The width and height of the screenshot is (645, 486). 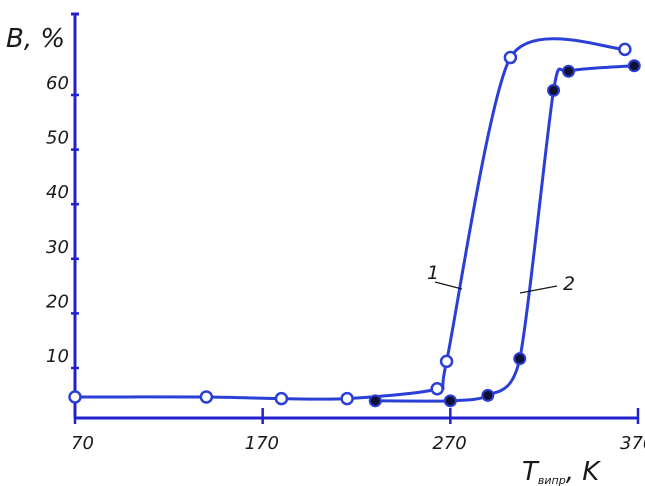 What do you see at coordinates (57, 138) in the screenshot?
I see `y-tick-label-50: 50` at bounding box center [57, 138].